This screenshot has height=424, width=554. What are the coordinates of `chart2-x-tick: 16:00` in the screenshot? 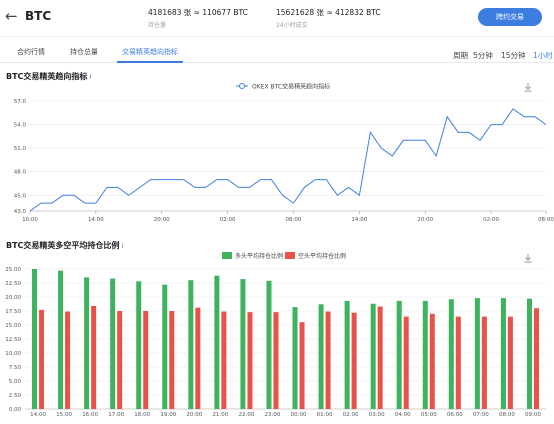 It's located at (90, 415).